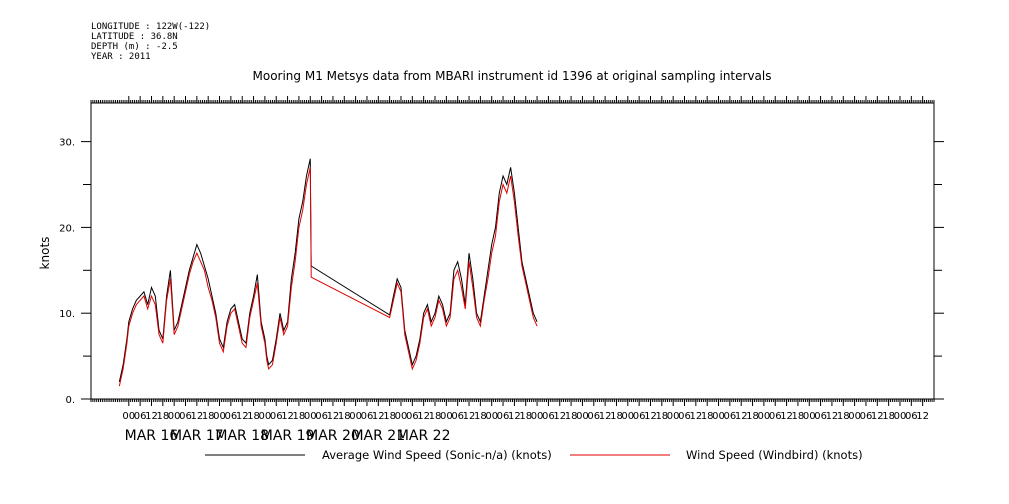  Describe the element at coordinates (67, 272) in the screenshot. I see `y-tick-labels: 0. 10. 20. 30.` at that location.